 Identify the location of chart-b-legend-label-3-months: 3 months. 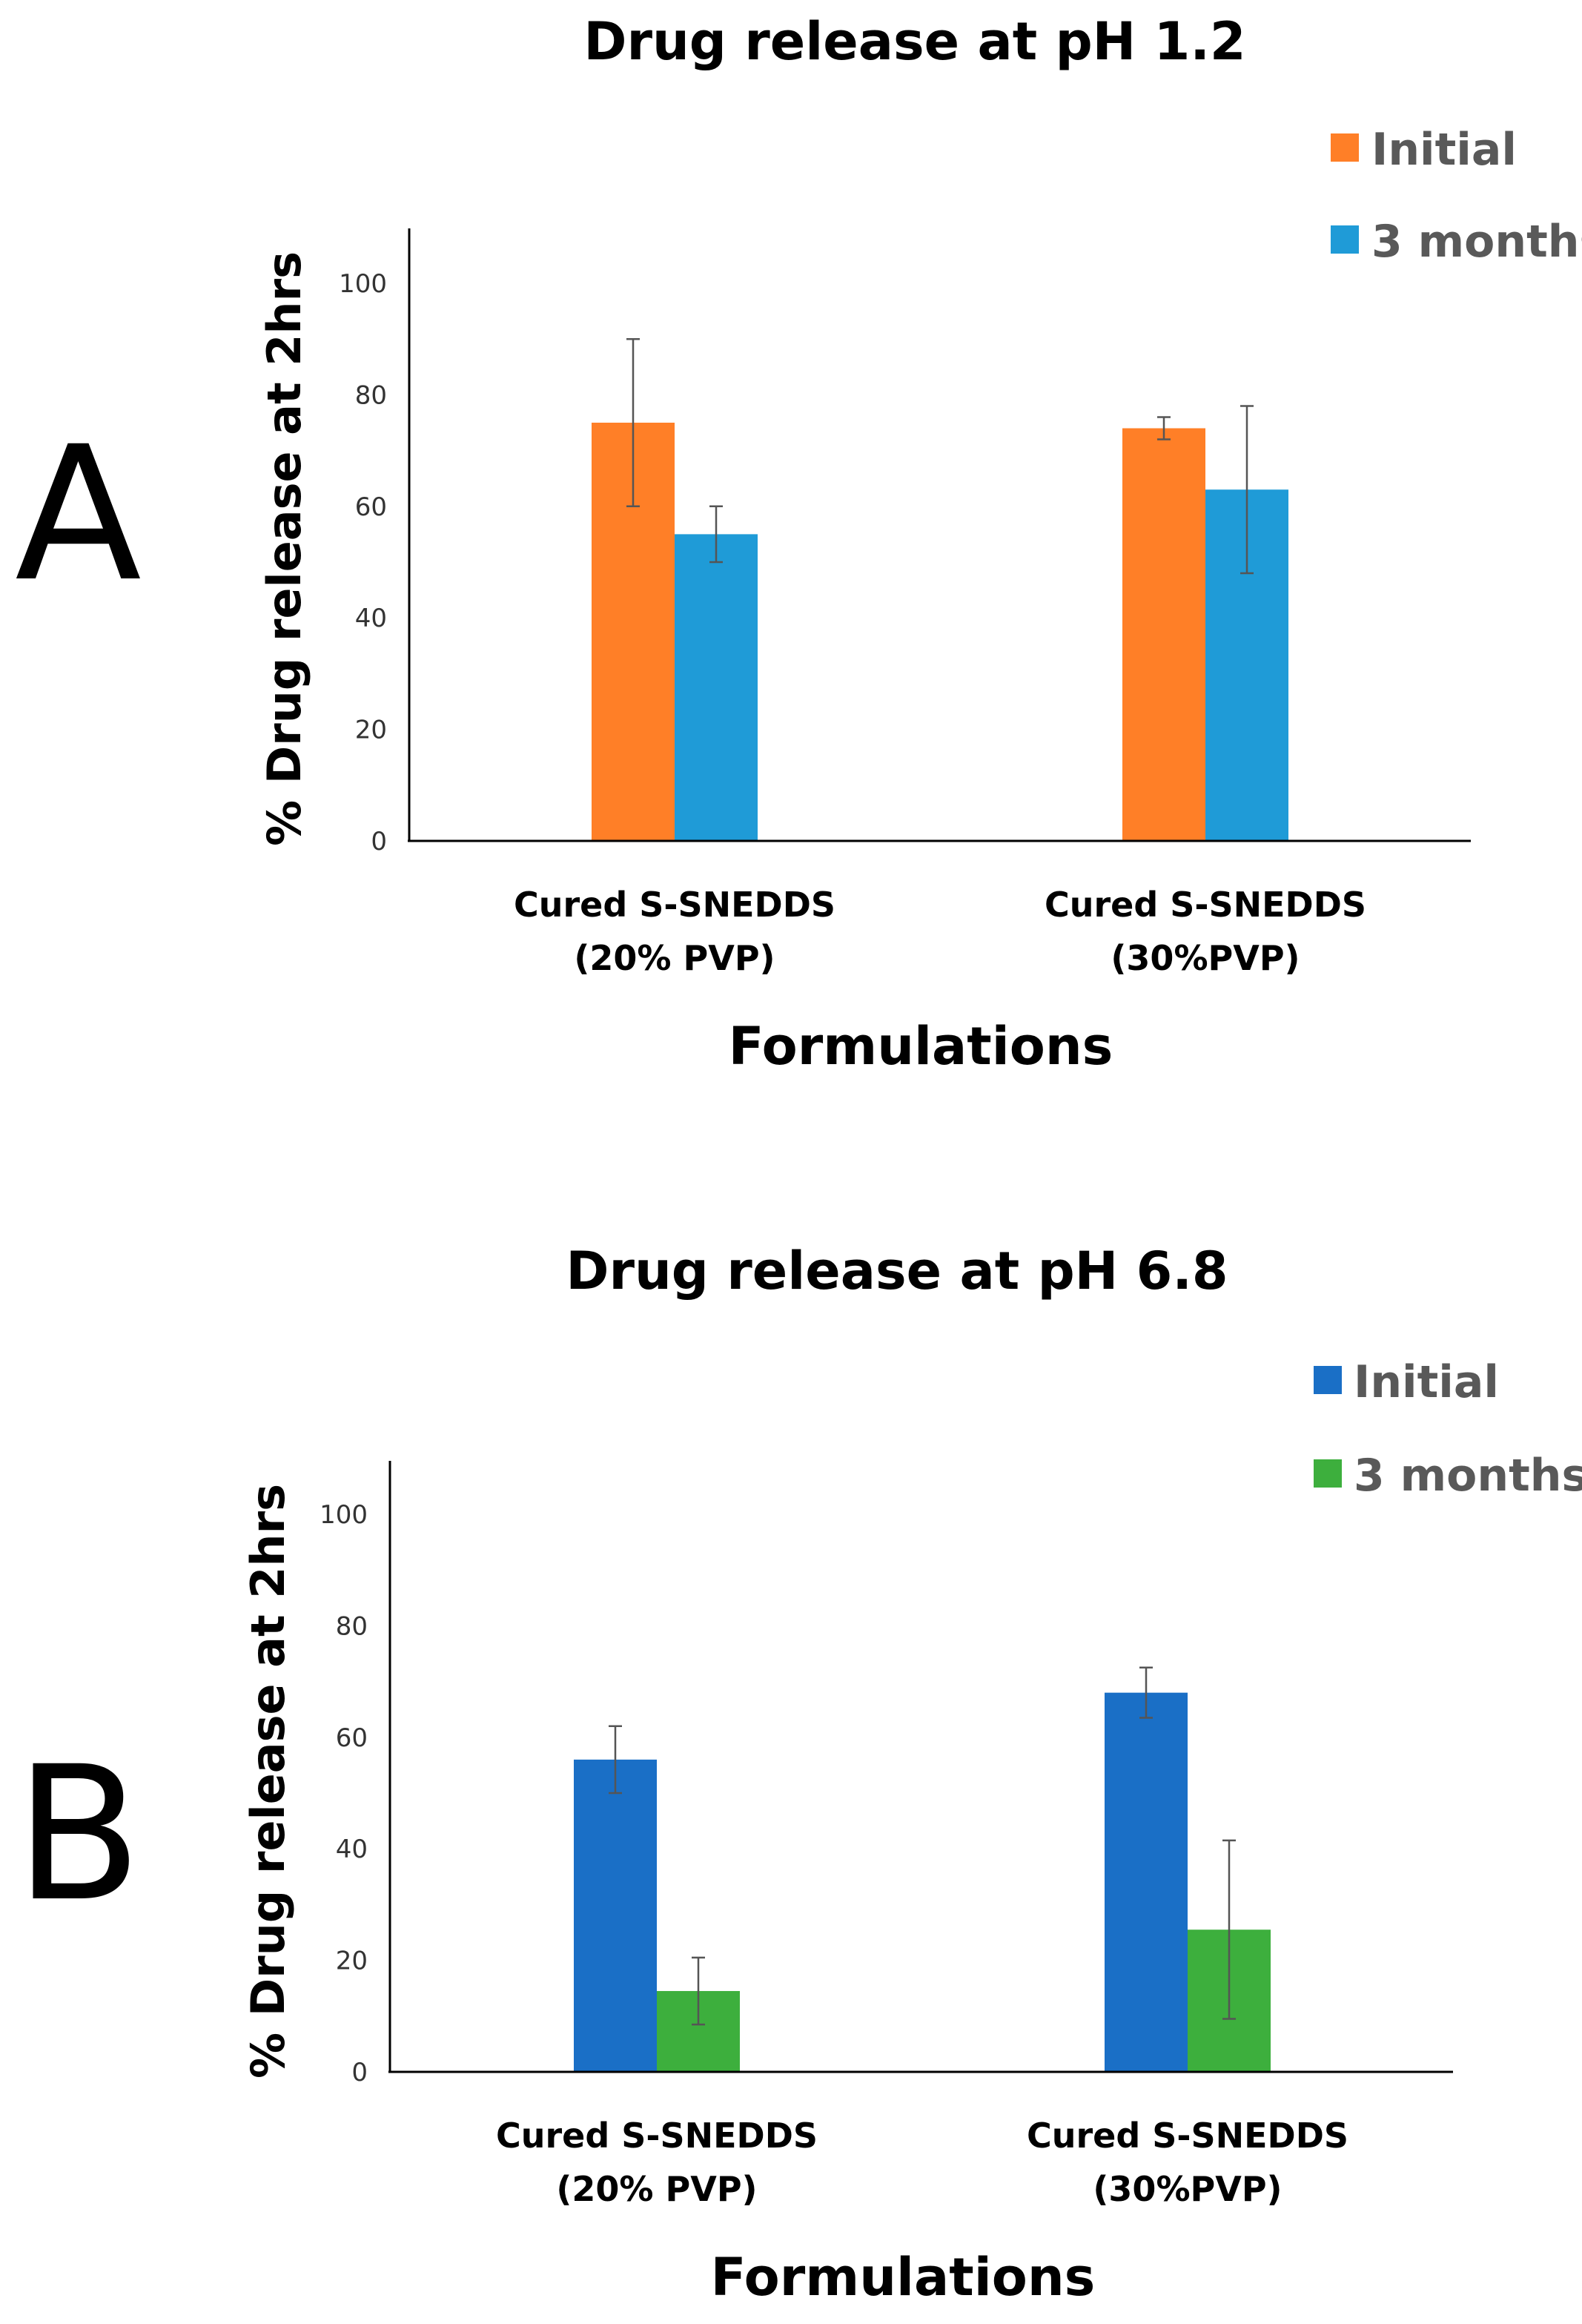
(1468, 1476).